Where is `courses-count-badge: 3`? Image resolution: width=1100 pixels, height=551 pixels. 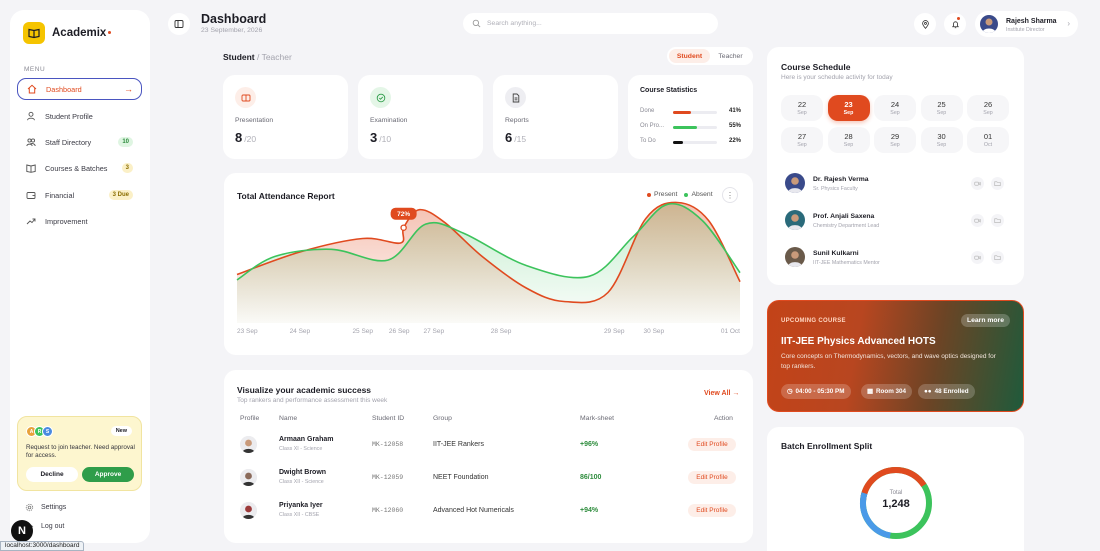 courses-count-badge: 3 is located at coordinates (127, 168).